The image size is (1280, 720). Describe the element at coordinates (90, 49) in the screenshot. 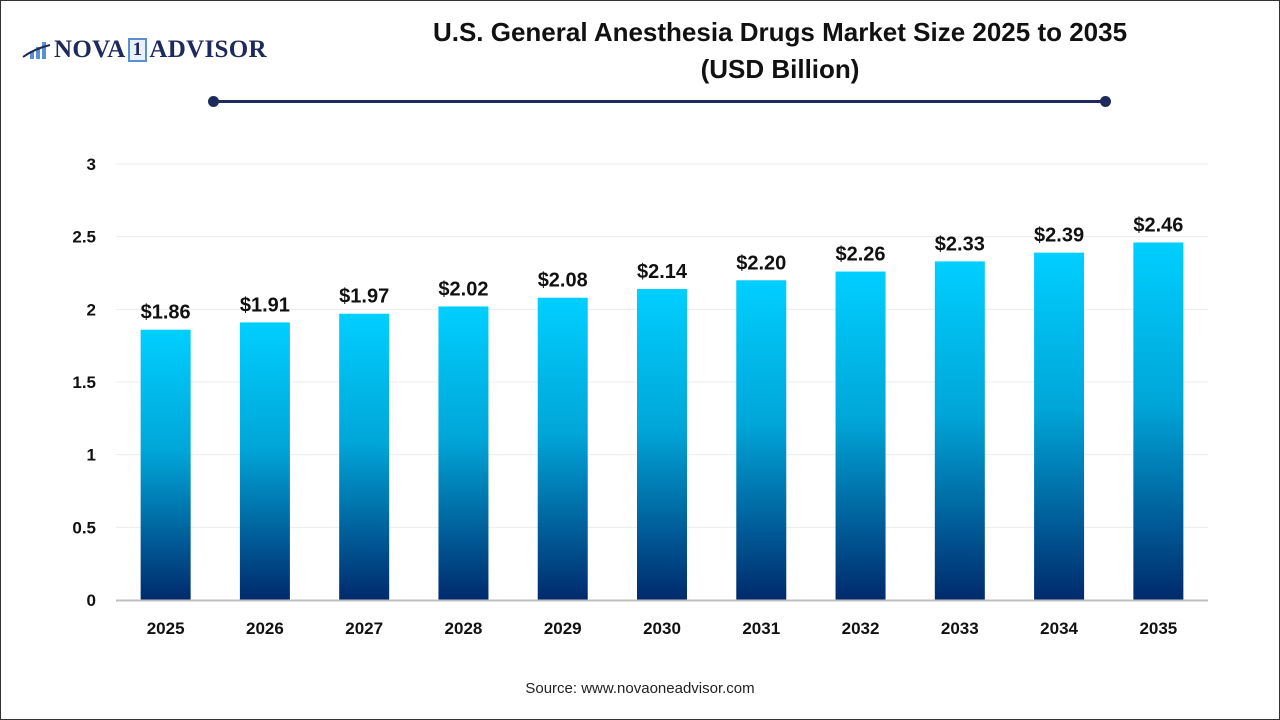

I see `logo-text-left: NOVA` at that location.